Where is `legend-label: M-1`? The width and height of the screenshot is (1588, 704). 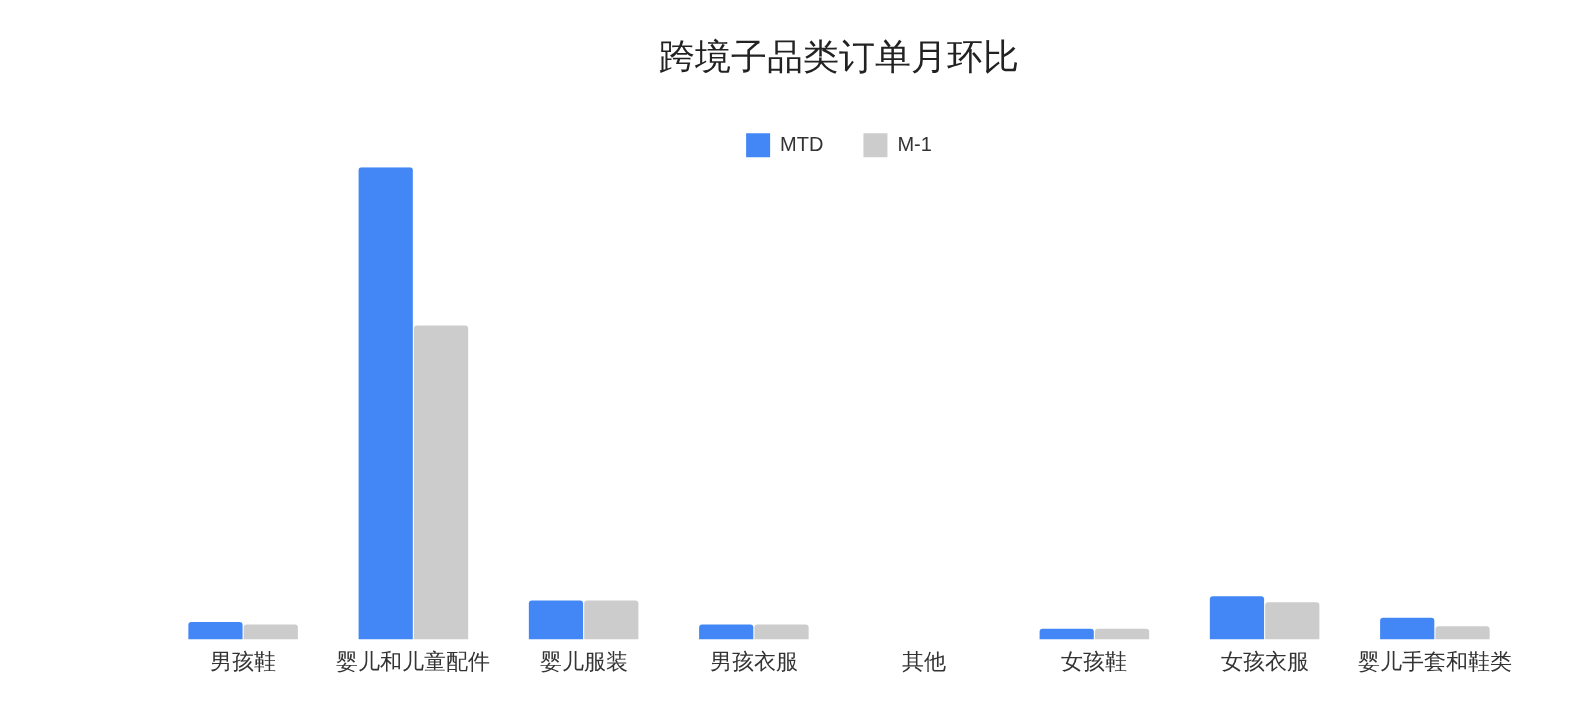
legend-label: M-1 is located at coordinates (914, 143).